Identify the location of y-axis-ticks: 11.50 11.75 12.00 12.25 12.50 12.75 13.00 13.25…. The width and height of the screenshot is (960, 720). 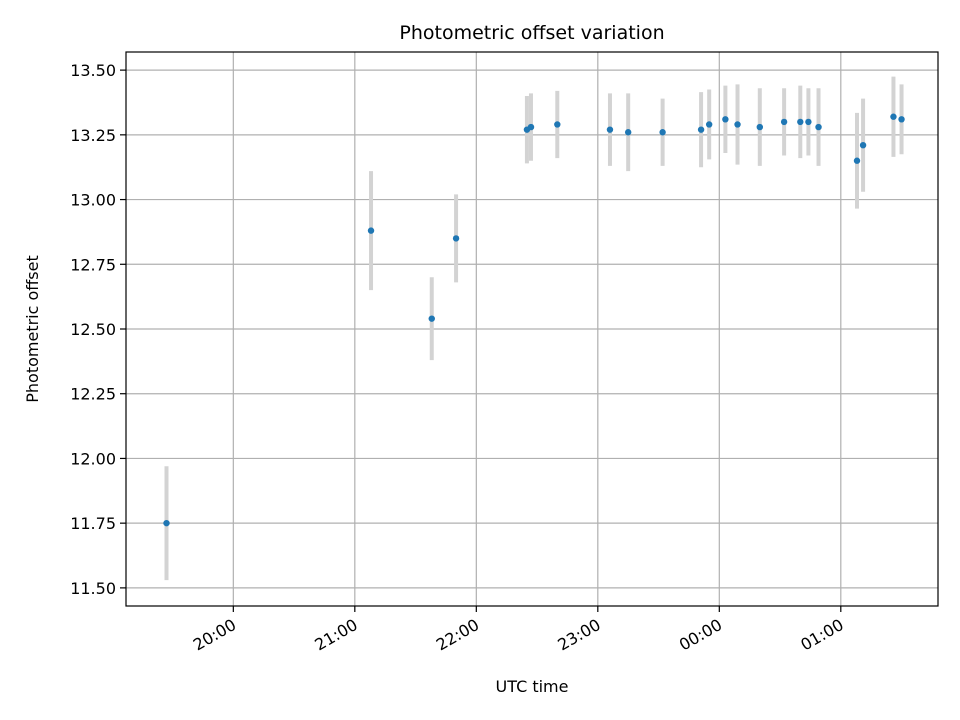
(98, 329).